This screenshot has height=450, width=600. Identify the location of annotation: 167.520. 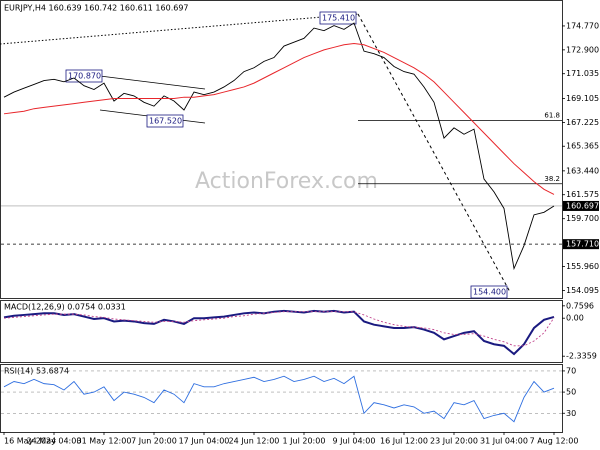
(165, 121).